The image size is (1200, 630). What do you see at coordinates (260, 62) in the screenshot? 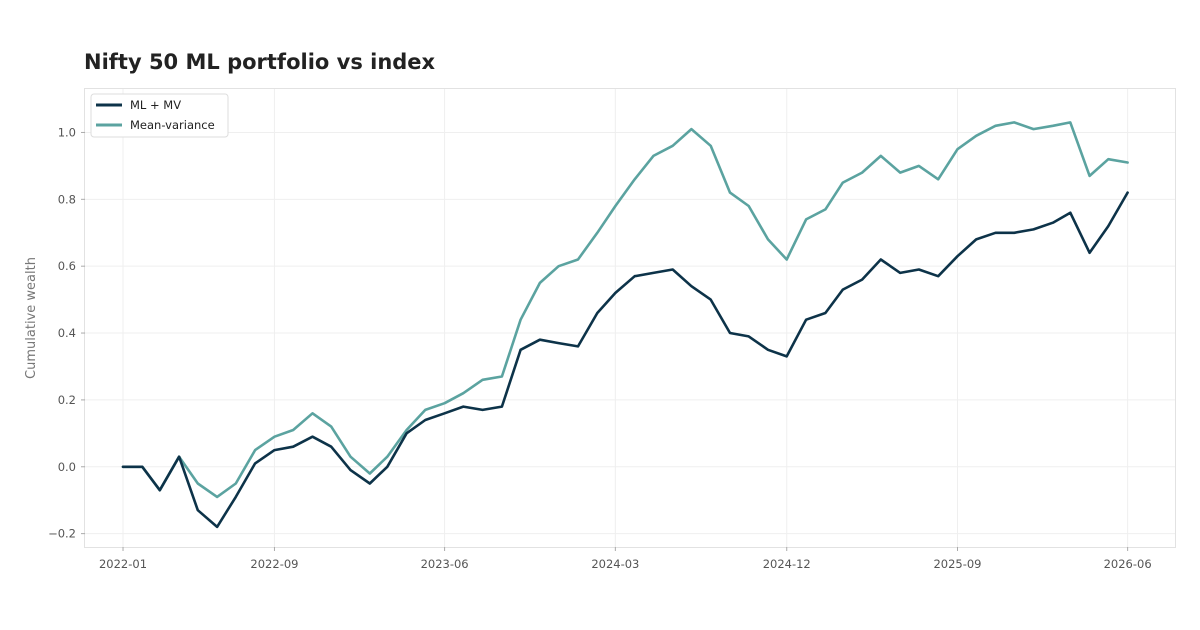
I see `chart-title: Nifty 50 ML portfolio vs index` at bounding box center [260, 62].